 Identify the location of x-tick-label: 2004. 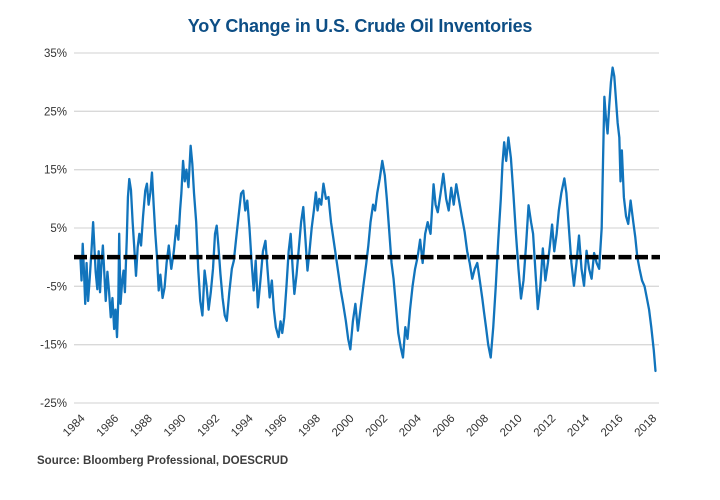
(410, 425).